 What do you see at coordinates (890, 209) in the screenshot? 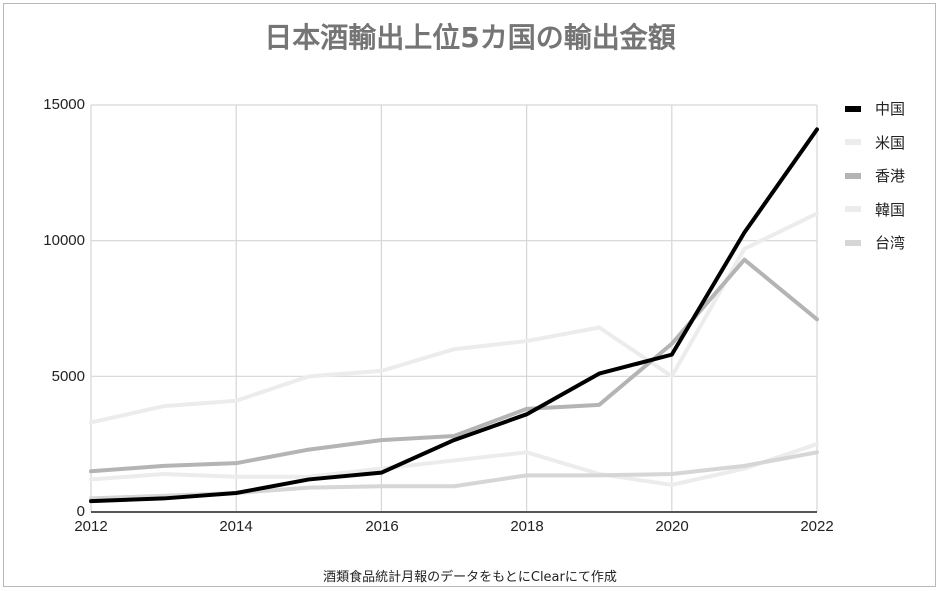
I see `legend-label: 韓国` at bounding box center [890, 209].